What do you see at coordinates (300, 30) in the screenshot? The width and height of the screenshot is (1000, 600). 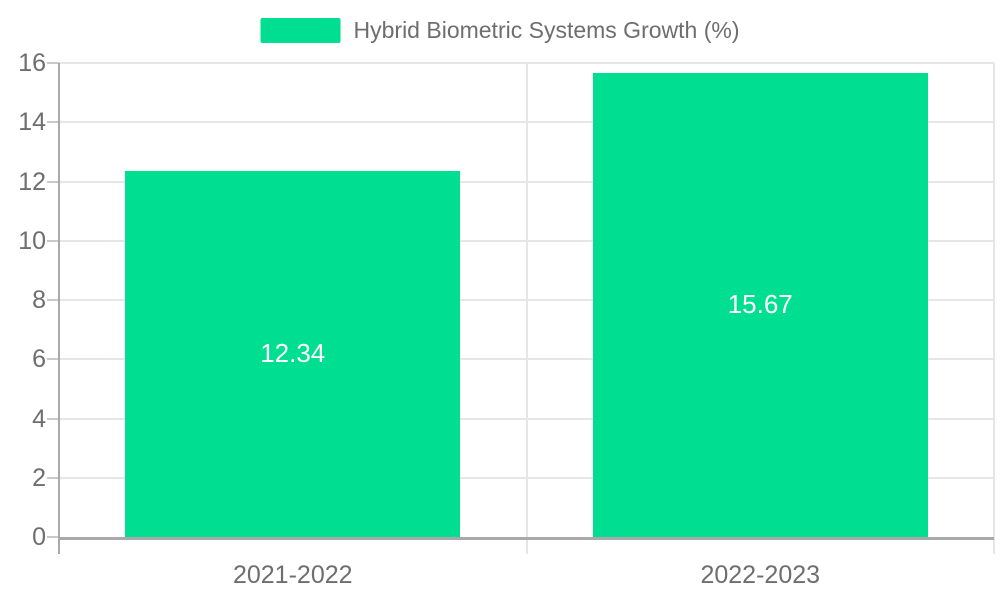 I see `legend-swatch` at bounding box center [300, 30].